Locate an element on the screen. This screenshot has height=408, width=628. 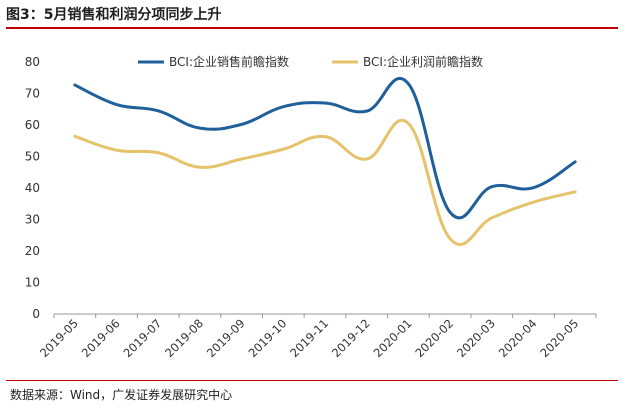
y-tick-label: 30 is located at coordinates (32, 220).